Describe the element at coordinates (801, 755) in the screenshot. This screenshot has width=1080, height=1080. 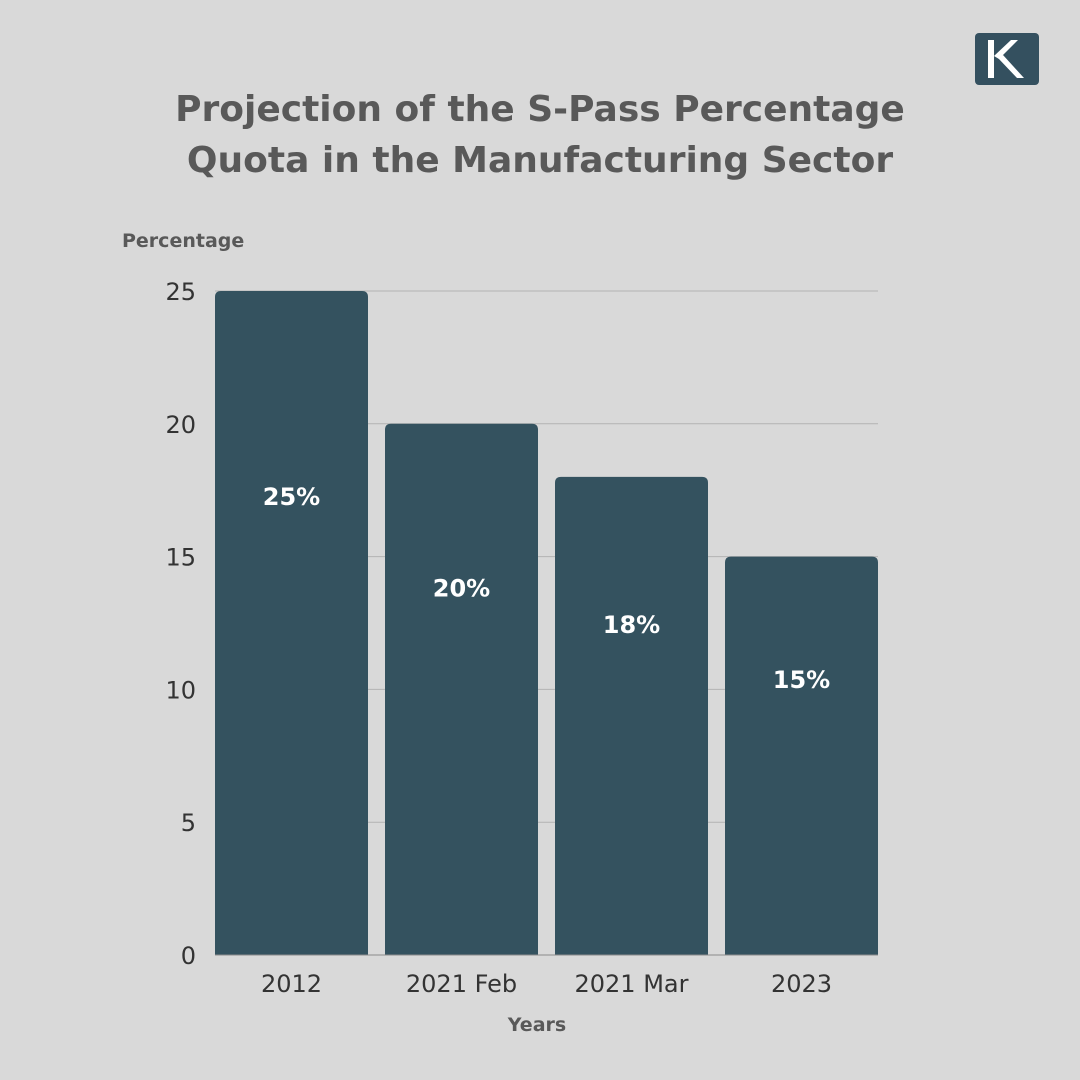
I see `bar-2023` at that location.